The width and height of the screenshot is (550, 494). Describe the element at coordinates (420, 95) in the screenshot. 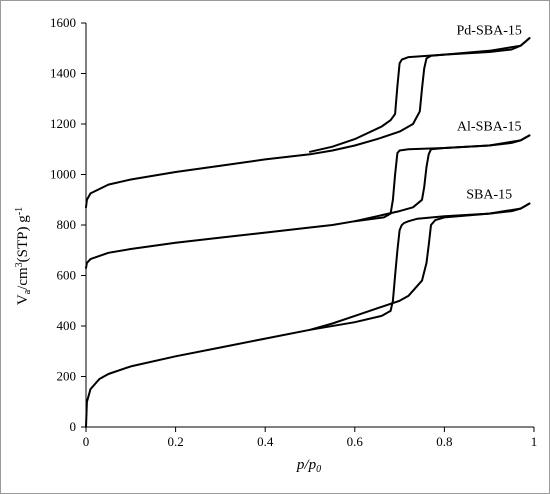

I see `pd-sba-15-desorption-curve` at that location.